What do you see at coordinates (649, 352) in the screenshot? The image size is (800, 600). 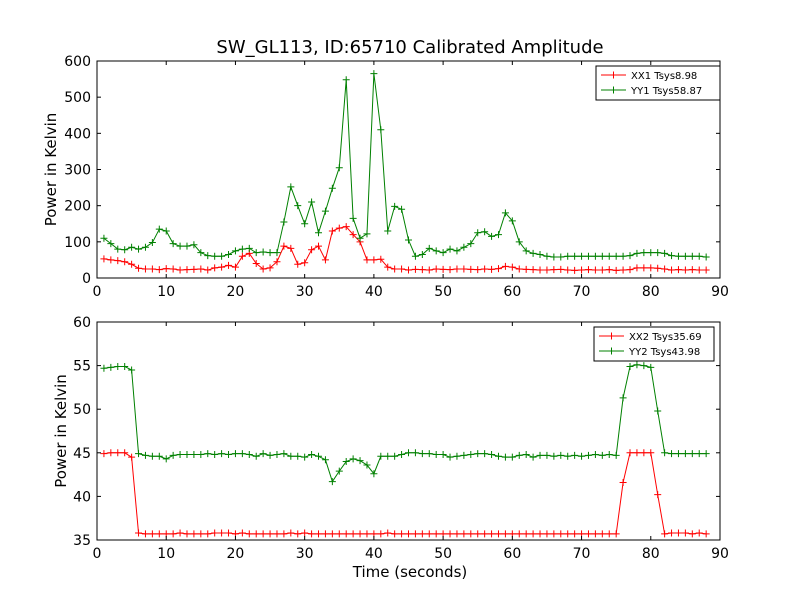 I see `legend-item: YY2 Tsys43.98` at bounding box center [649, 352].